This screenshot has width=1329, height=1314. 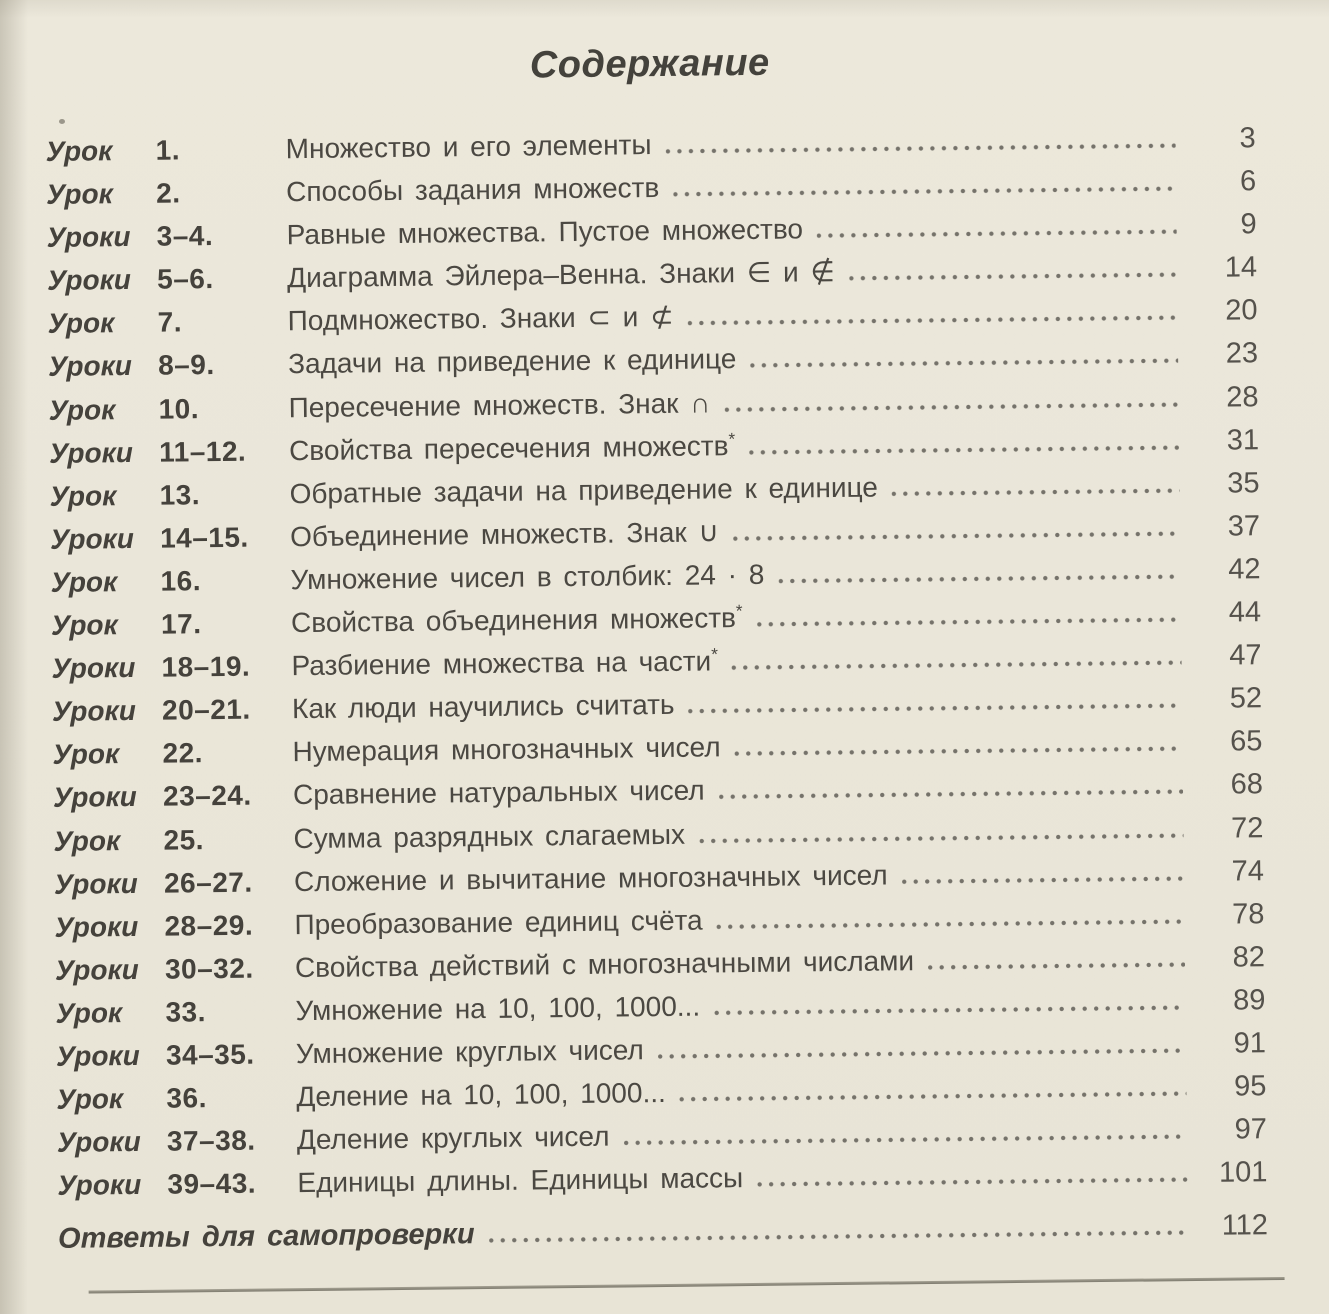 What do you see at coordinates (1249, 957) in the screenshot?
I see `page-number: 82` at bounding box center [1249, 957].